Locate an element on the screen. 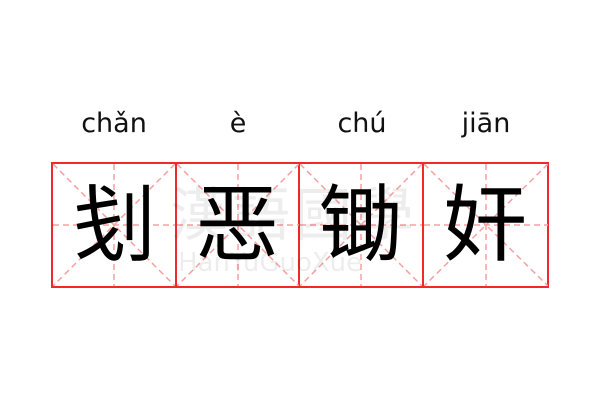  grid-cell: 奸 is located at coordinates (485, 225).